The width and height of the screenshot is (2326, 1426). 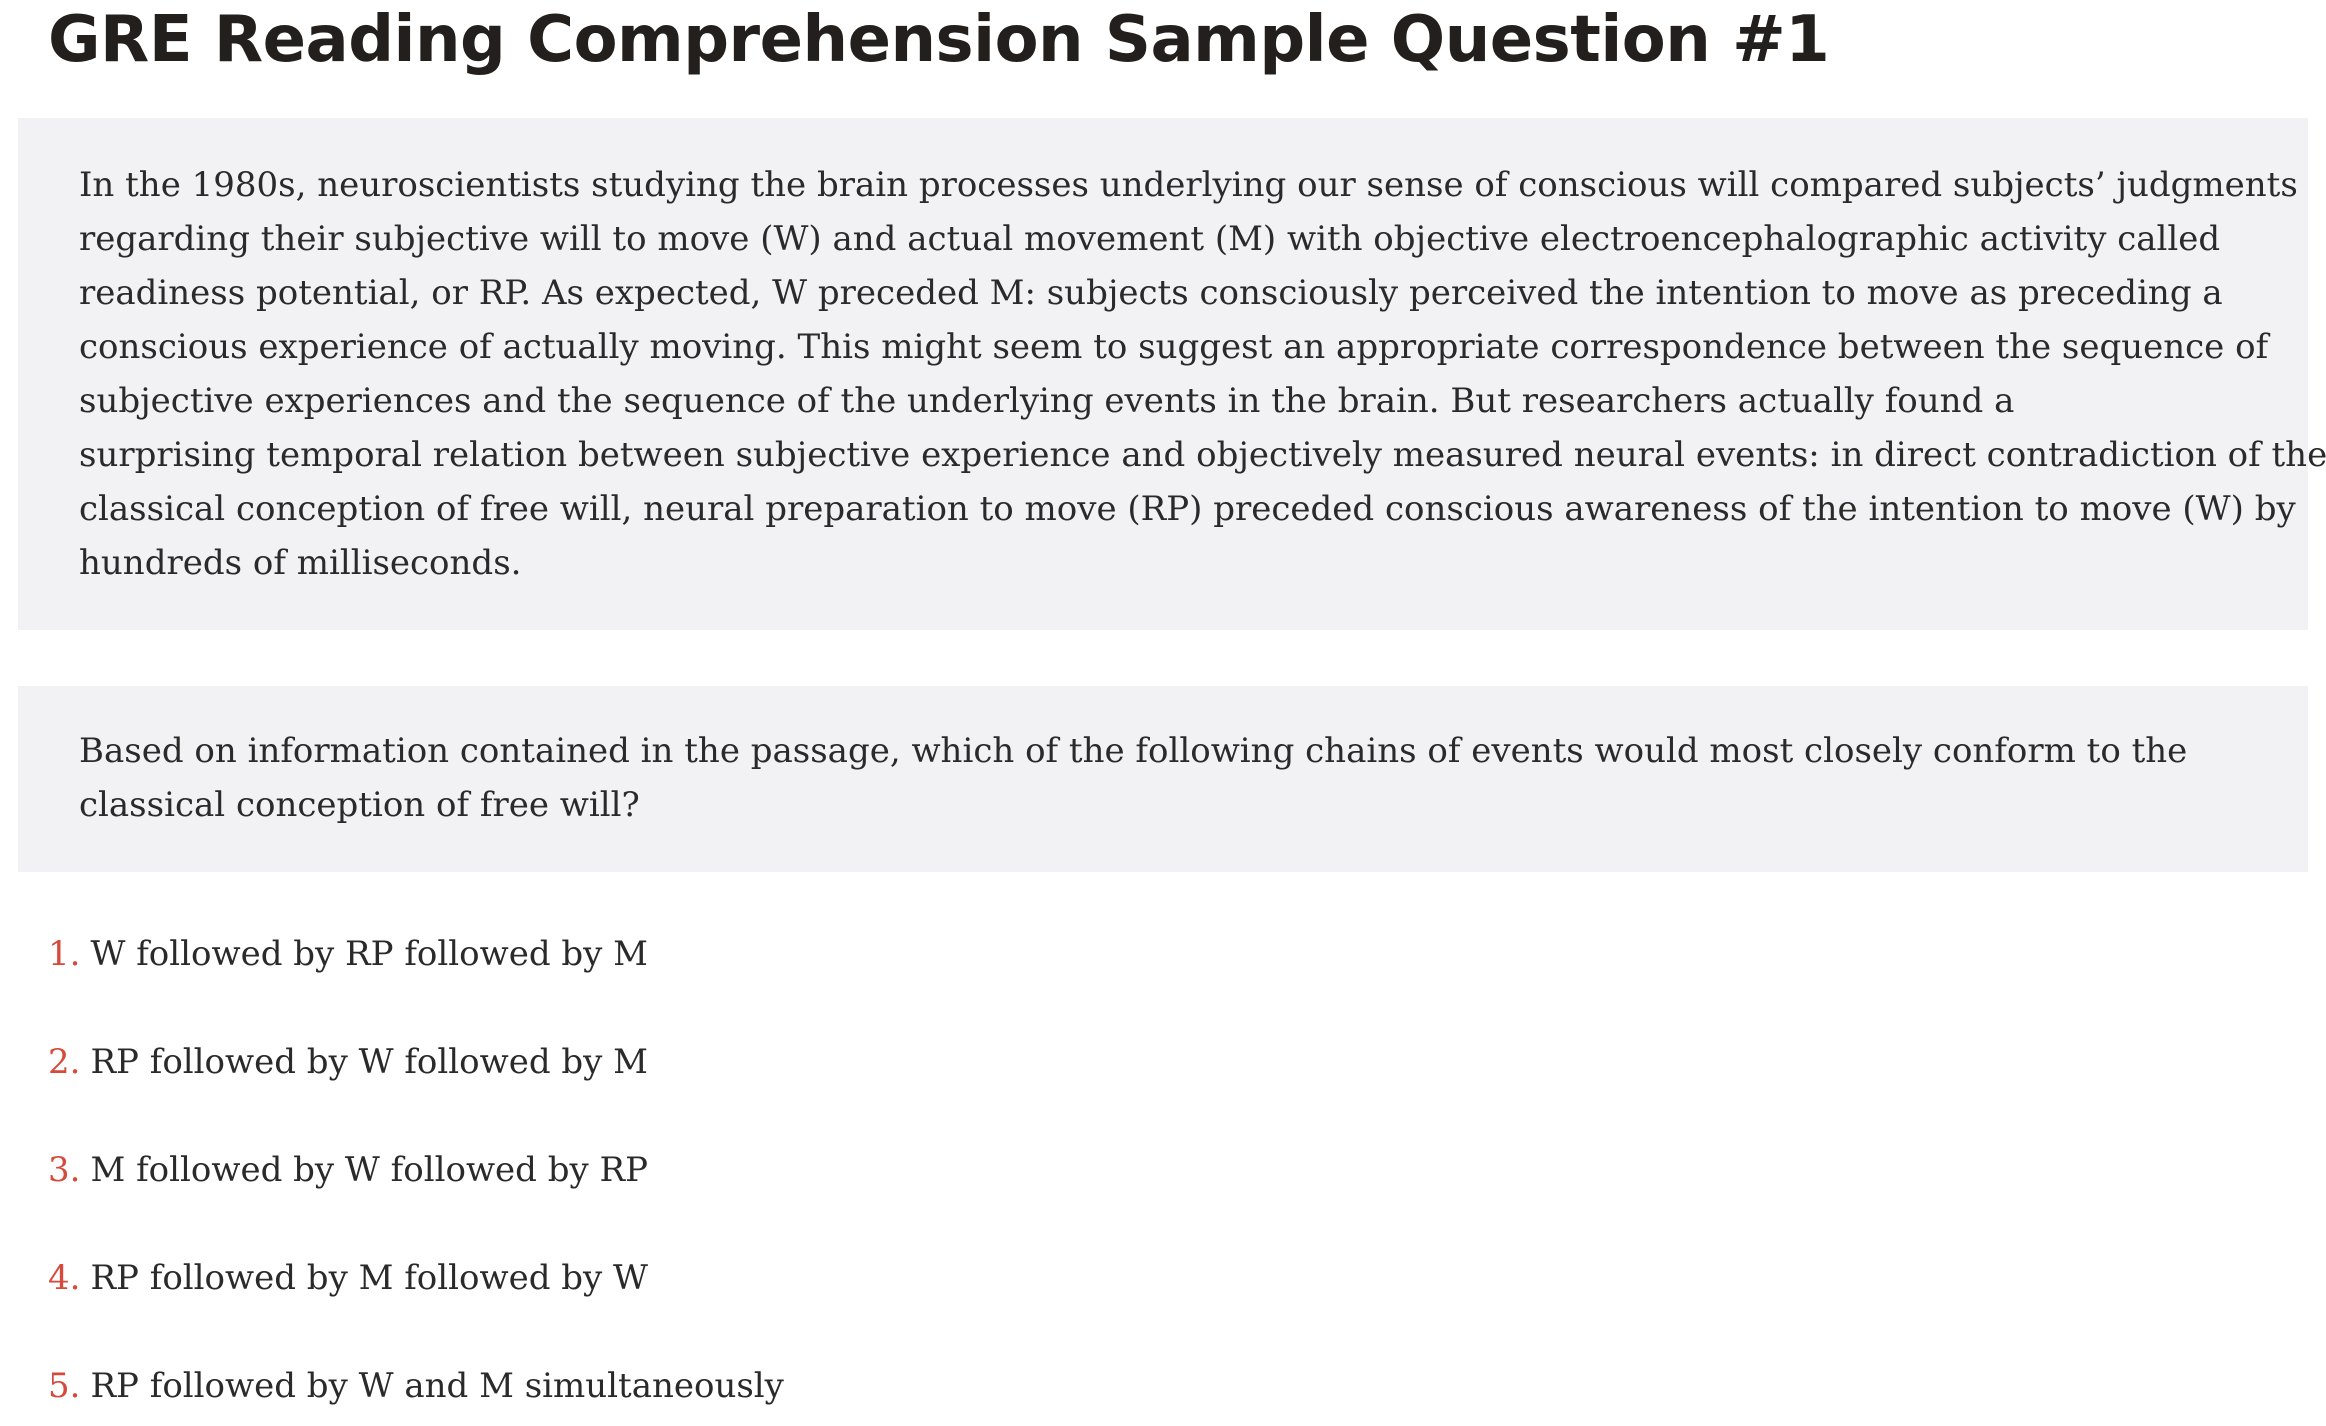 I want to click on passage-line: hundreds of milliseconds., so click(x=300, y=563).